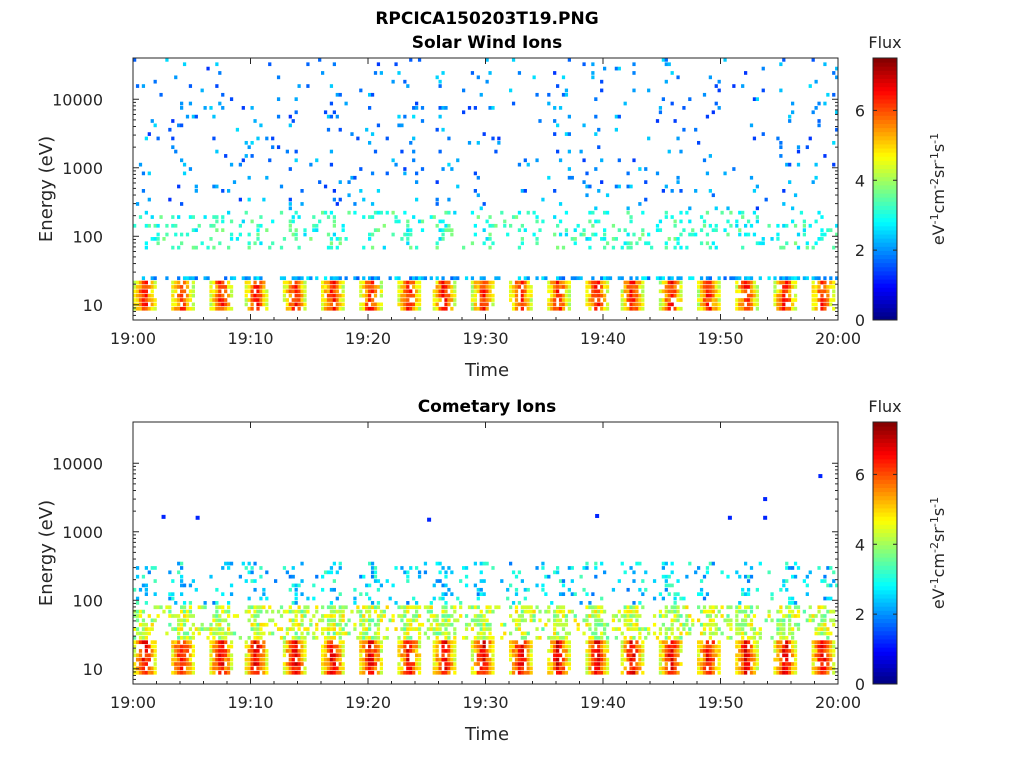 The width and height of the screenshot is (1024, 768). Describe the element at coordinates (884, 42) in the screenshot. I see `colorbar-title: Flux` at that location.